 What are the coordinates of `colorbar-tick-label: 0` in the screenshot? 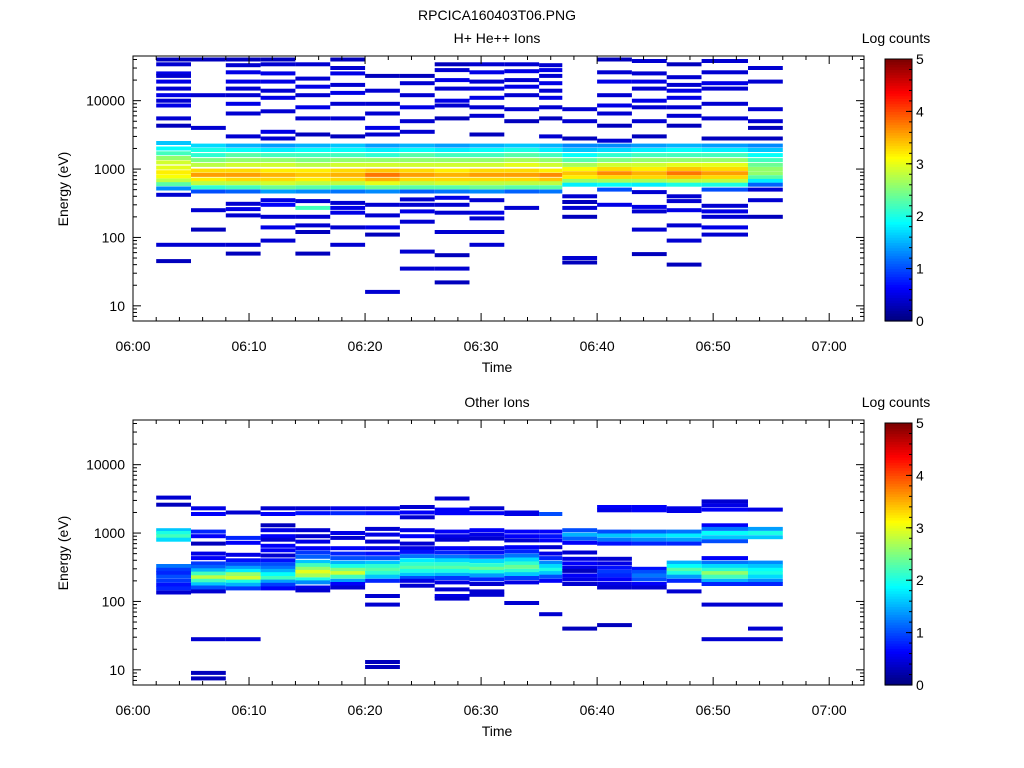 It's located at (920, 321).